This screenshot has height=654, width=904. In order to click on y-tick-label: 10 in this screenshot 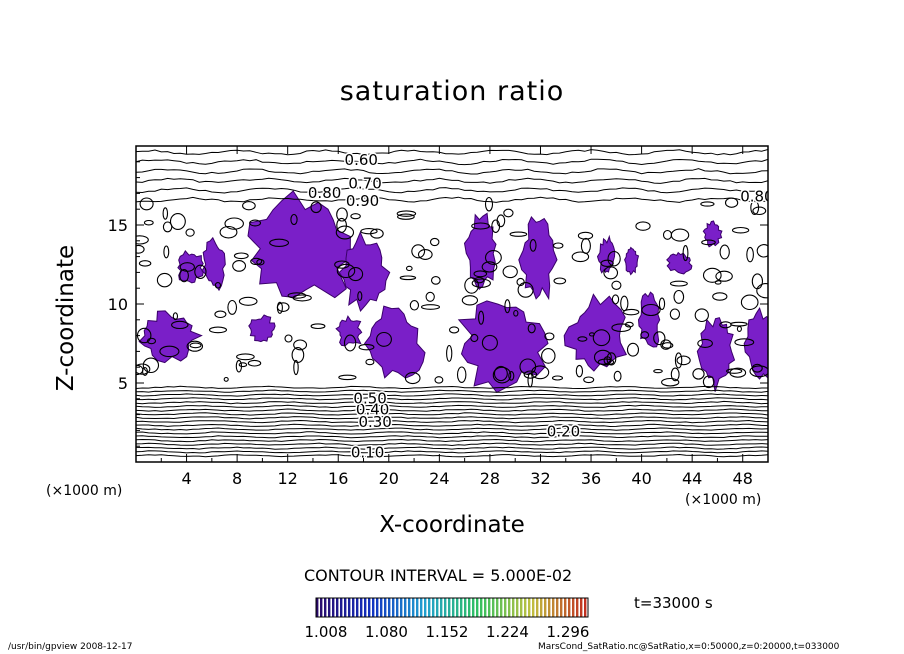, I will do `click(118, 304)`.